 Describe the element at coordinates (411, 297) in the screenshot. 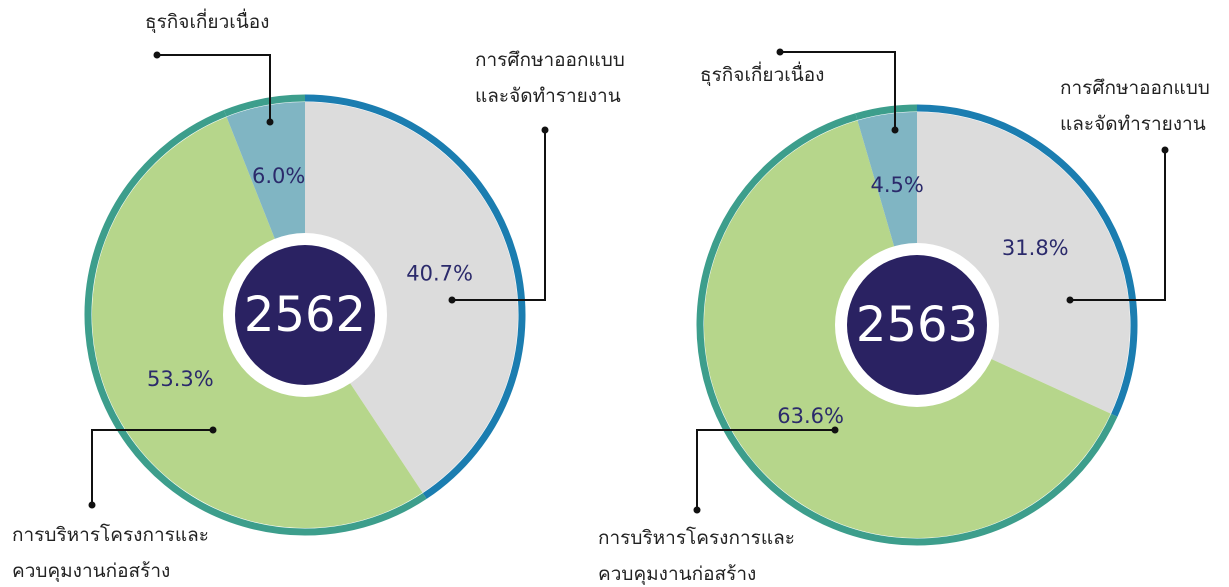

I see `pie-slice` at that location.